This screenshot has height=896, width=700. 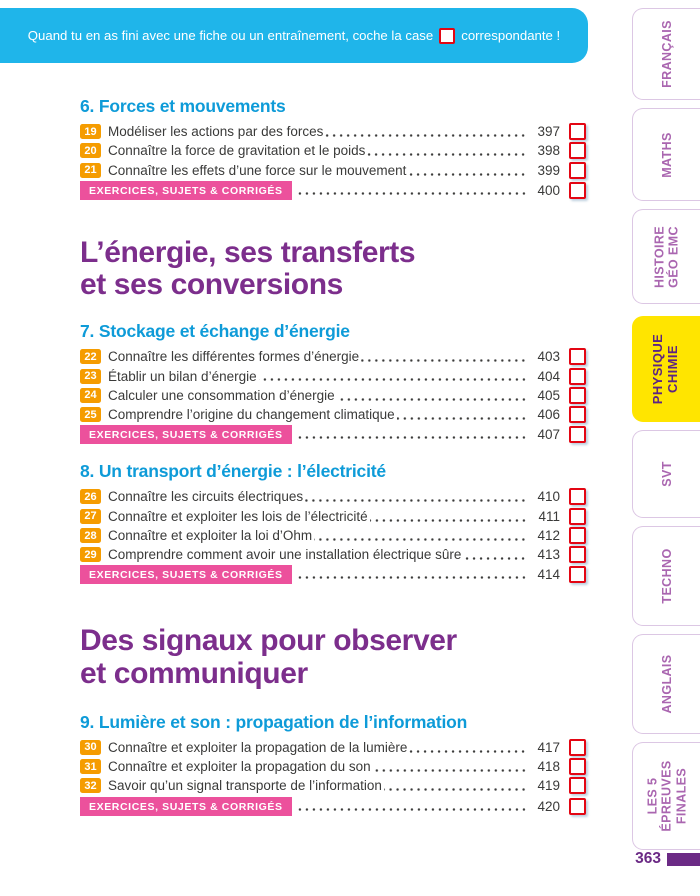 What do you see at coordinates (90, 786) in the screenshot?
I see `fiche-number-badge: 32` at bounding box center [90, 786].